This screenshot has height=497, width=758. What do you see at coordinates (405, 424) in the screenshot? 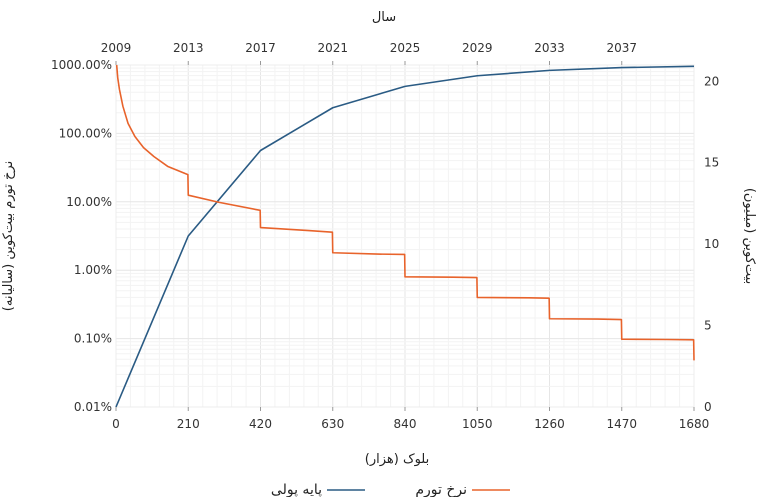
I see `x-tick-label: 840` at bounding box center [405, 424].